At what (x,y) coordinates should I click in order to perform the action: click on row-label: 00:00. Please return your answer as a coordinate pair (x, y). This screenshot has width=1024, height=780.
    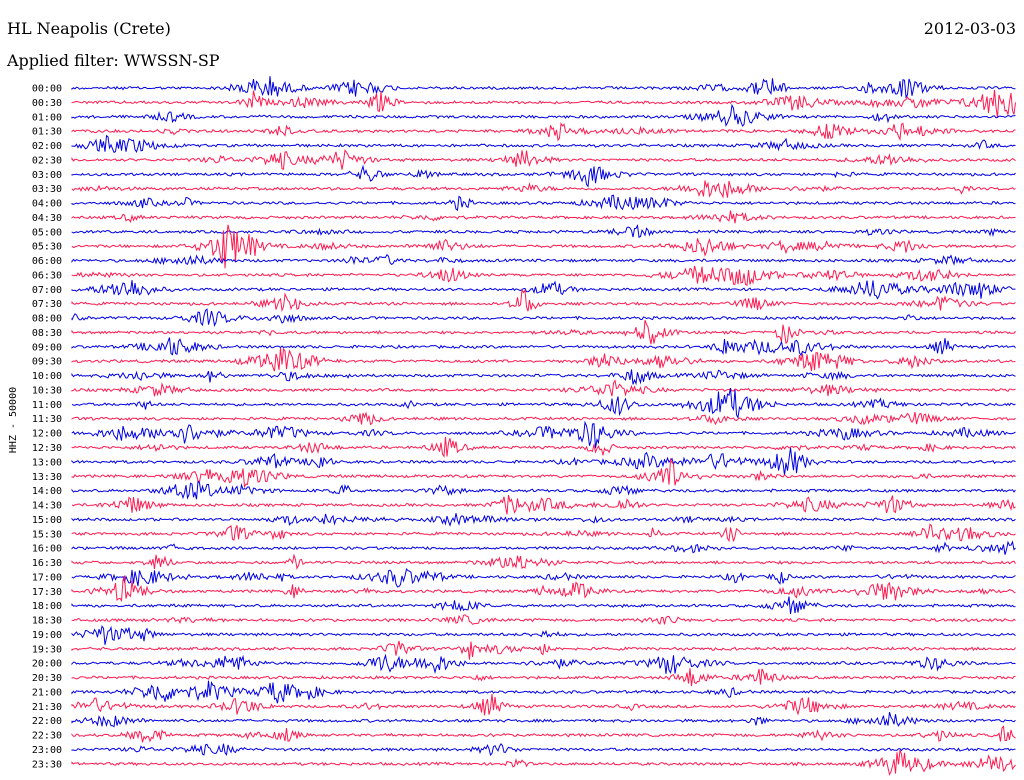
    Looking at the image, I should click on (47, 89).